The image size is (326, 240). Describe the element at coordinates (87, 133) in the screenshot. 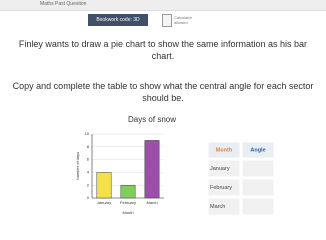

I see `y-tick-label: 10` at that location.